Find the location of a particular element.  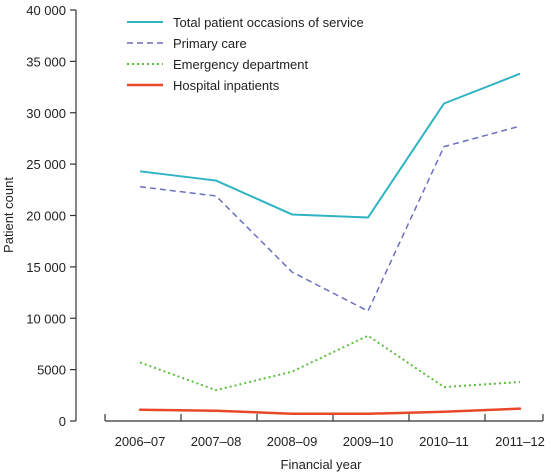

y-axis-title: Patient count is located at coordinates (8, 215).